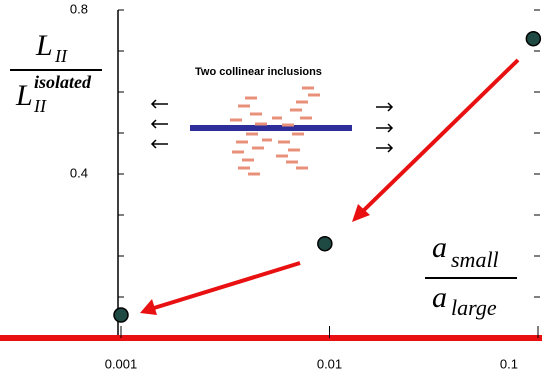 This screenshot has height=380, width=542. Describe the element at coordinates (79, 8) in the screenshot. I see `y-tick-label: 0.8` at that location.